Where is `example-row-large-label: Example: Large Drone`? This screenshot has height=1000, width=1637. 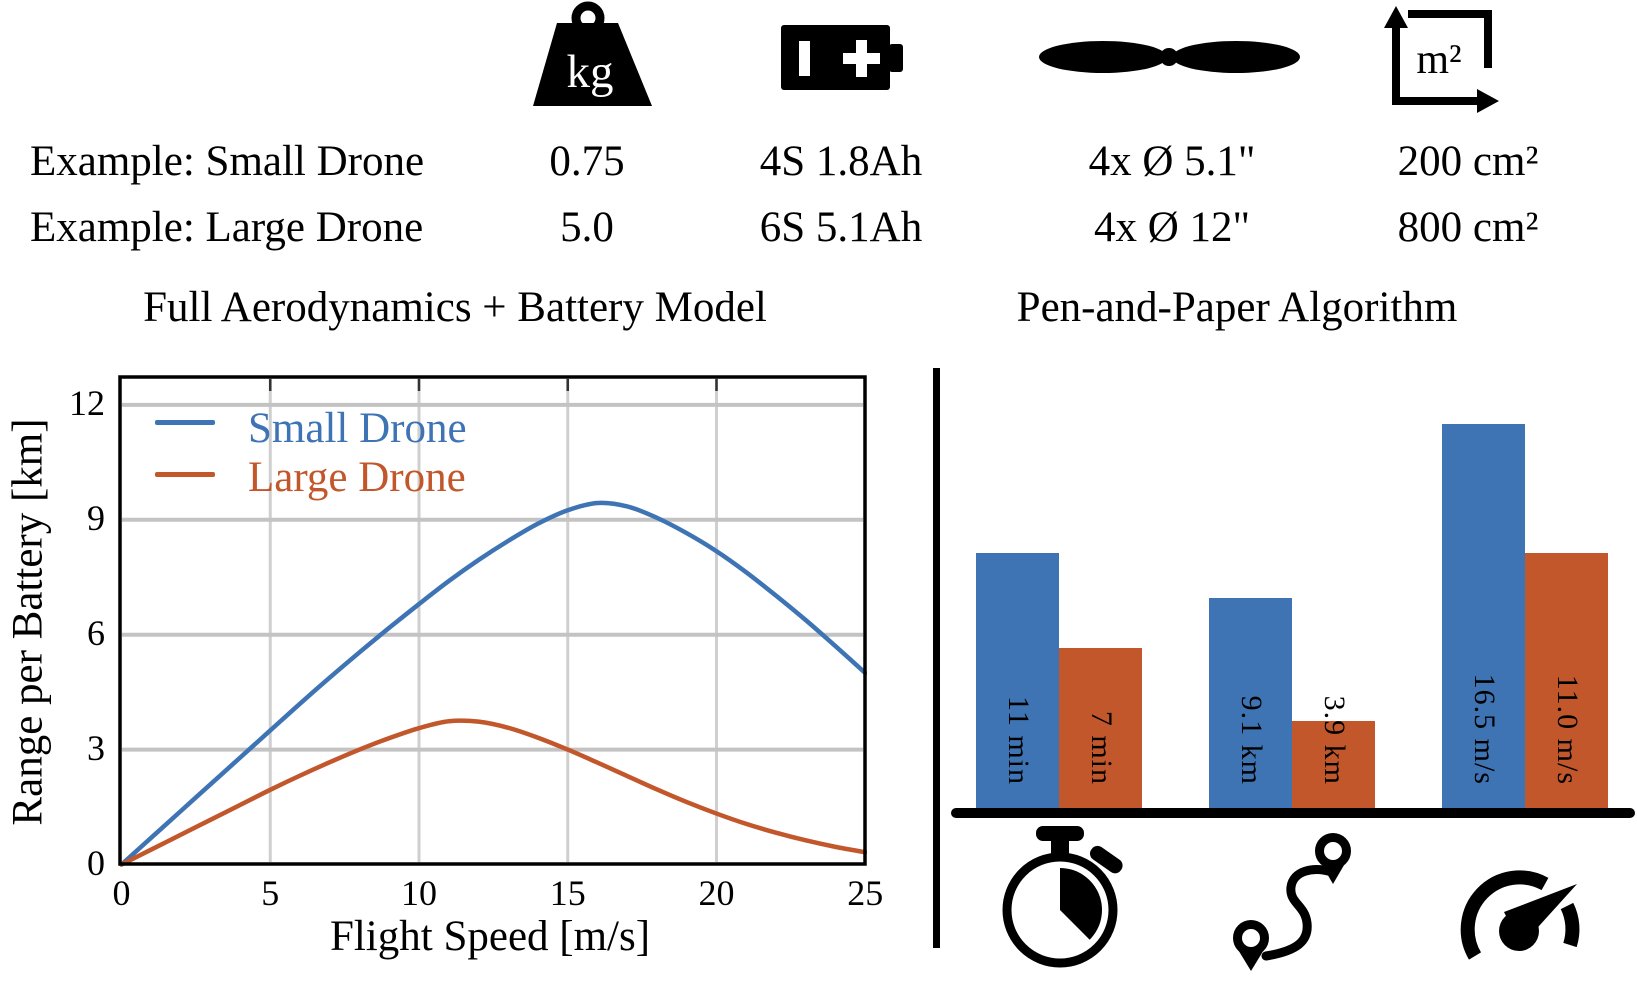 example-row-large-label: Example: Large Drone is located at coordinates (227, 227).